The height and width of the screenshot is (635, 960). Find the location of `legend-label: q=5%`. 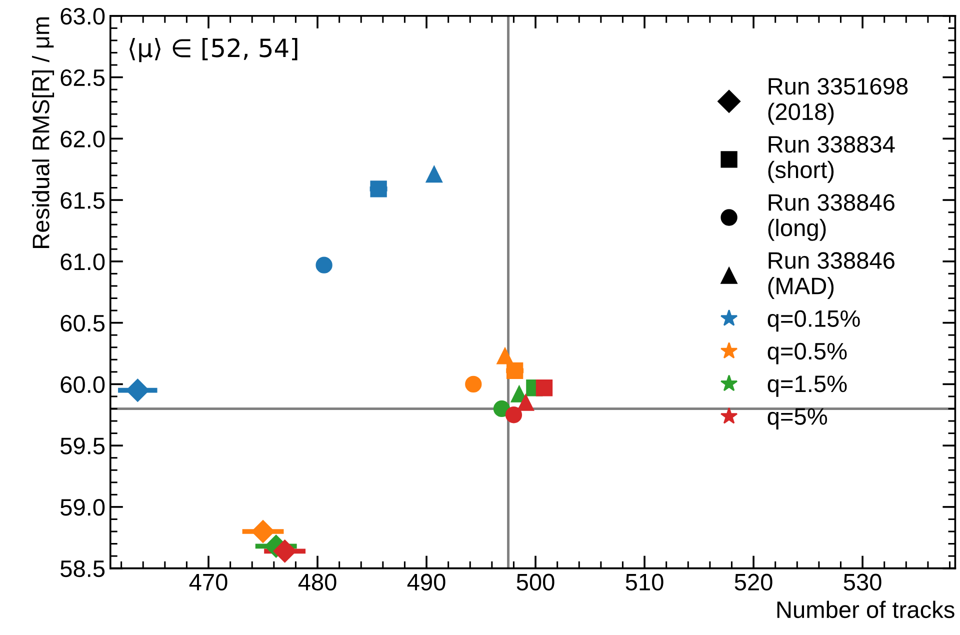

legend-label: q=5% is located at coordinates (798, 419).